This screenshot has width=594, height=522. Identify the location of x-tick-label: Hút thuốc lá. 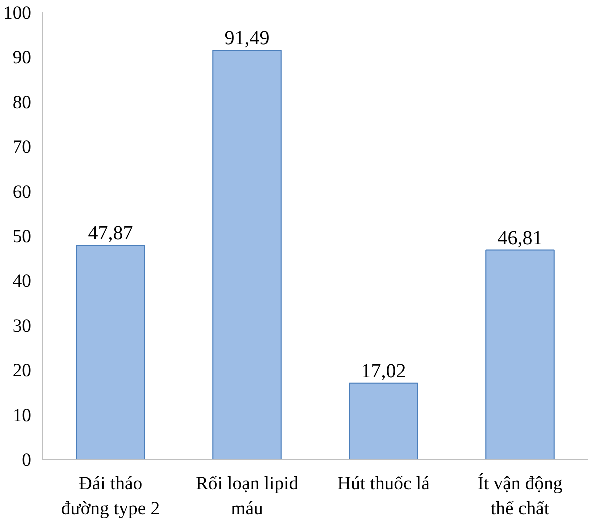
(384, 484).